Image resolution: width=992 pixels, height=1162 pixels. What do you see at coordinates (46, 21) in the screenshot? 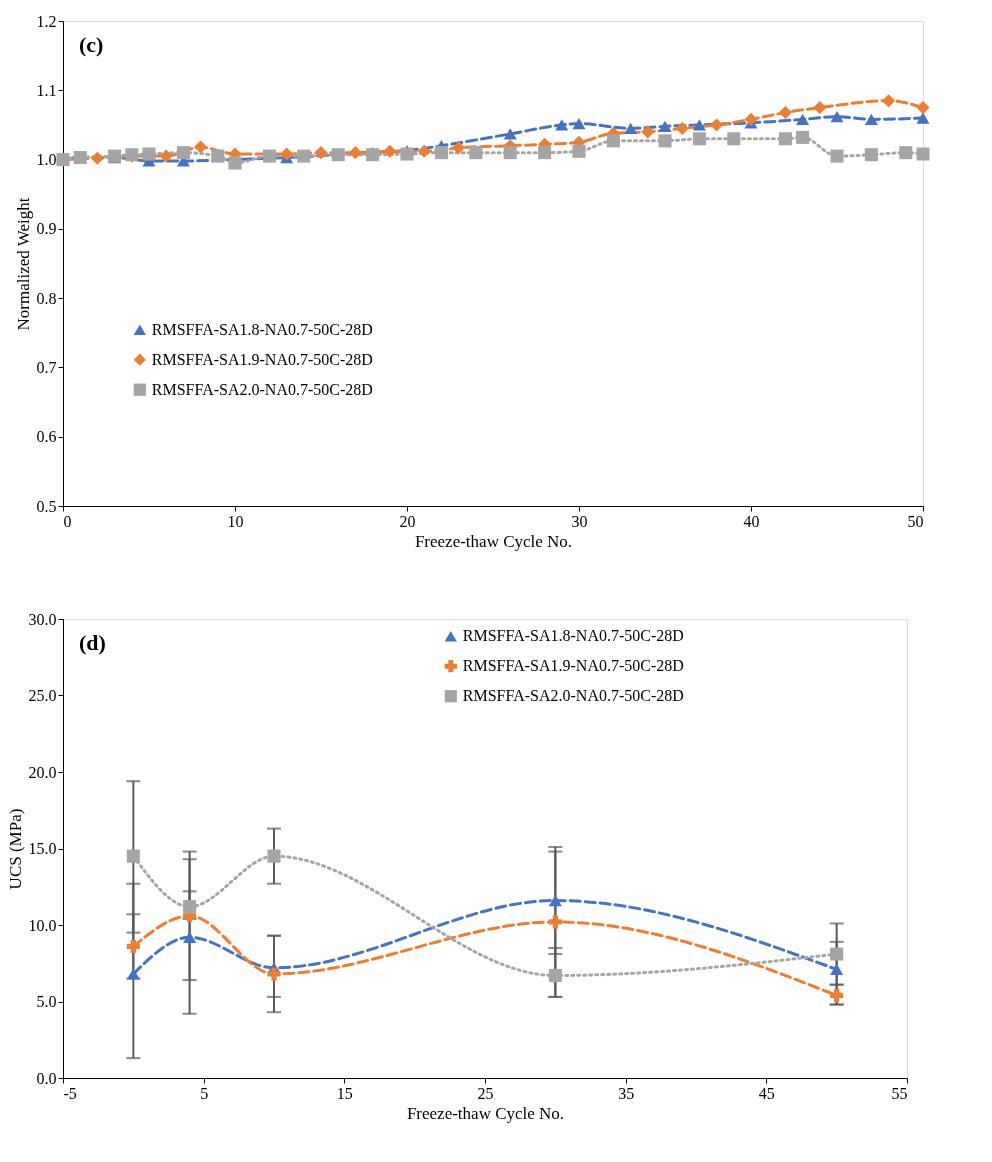
I see `y-tick-label: 1.2` at bounding box center [46, 21].